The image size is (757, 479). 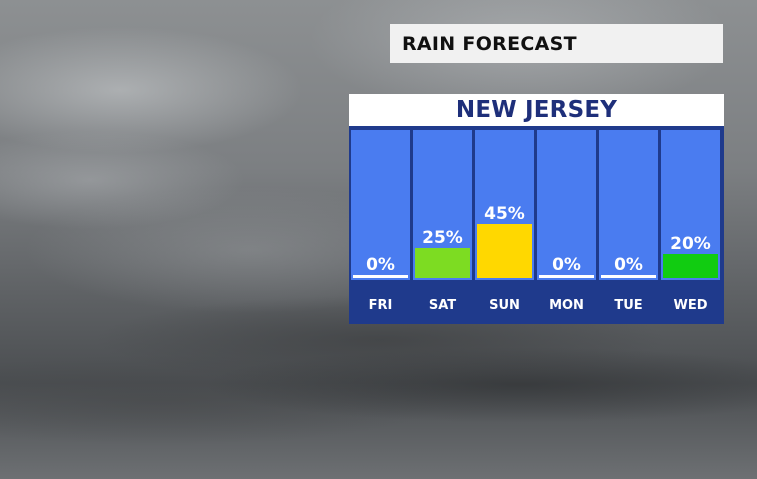 I want to click on bar-wed, so click(x=690, y=266).